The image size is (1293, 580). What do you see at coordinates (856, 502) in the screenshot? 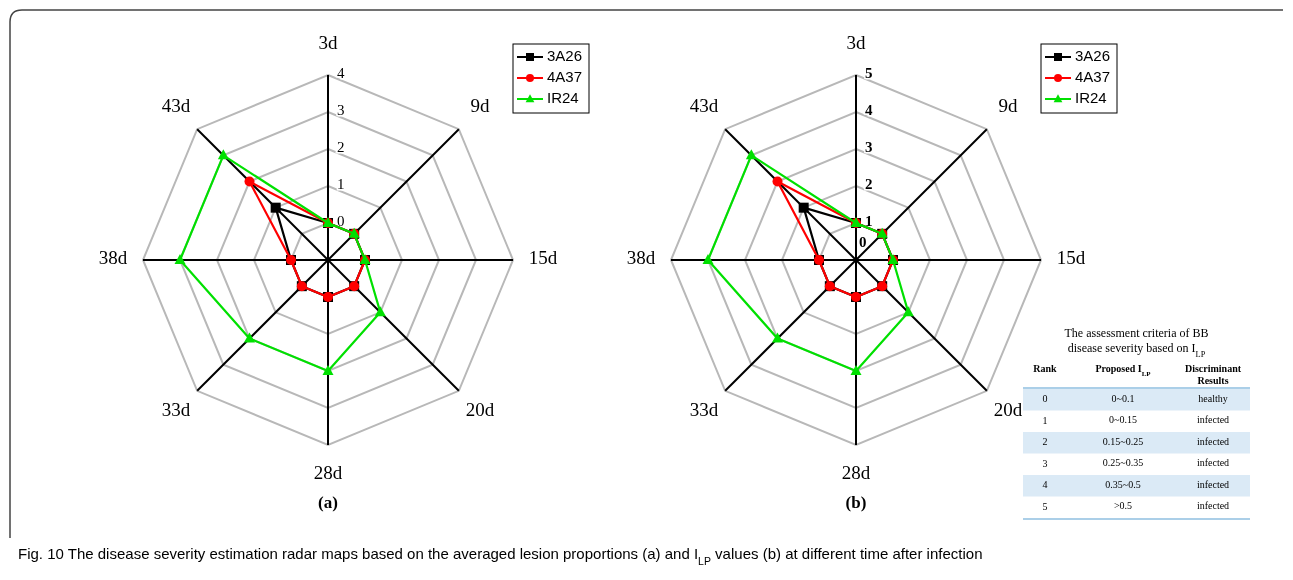
I see `text: (b)` at bounding box center [856, 502].